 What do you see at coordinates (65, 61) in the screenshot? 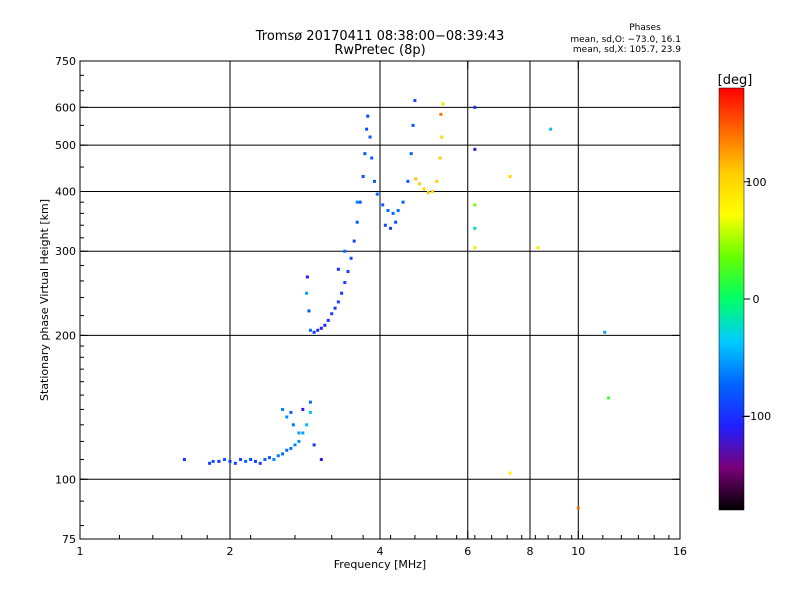
I see `y-tick-label: 750` at bounding box center [65, 61].